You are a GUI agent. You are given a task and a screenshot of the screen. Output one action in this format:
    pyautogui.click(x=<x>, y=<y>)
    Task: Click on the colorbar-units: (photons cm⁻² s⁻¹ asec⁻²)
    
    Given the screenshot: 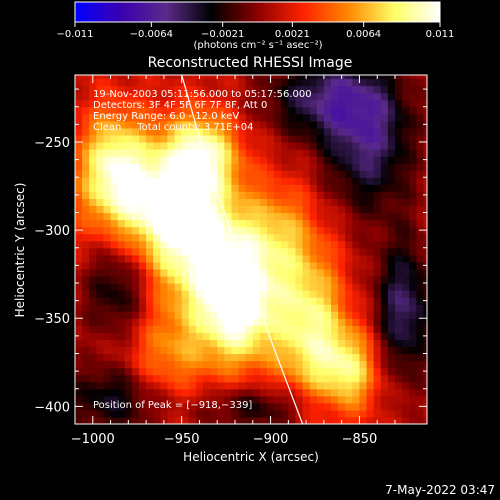 What is the action you would take?
    pyautogui.click(x=257, y=45)
    